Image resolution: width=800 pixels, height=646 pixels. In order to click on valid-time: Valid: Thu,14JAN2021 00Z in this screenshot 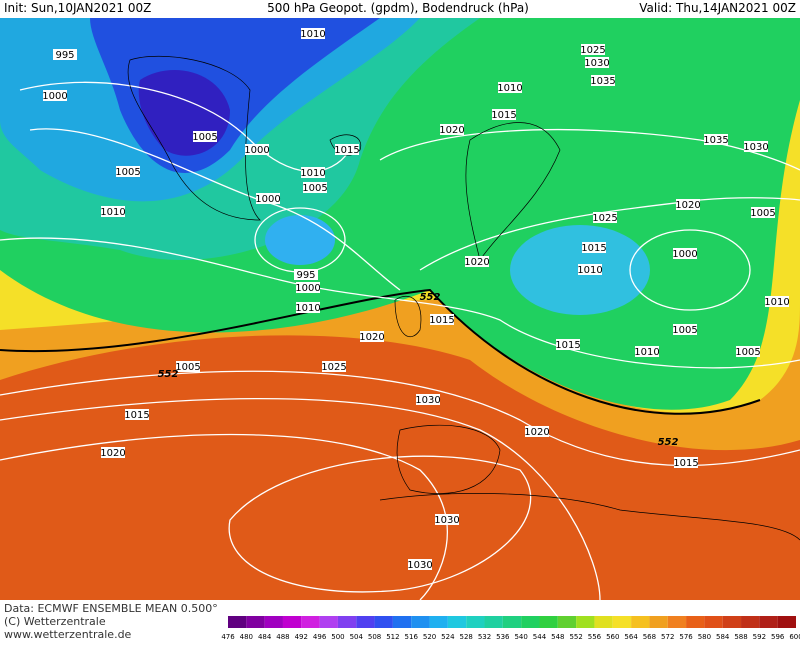, I will do `click(717, 8)`.